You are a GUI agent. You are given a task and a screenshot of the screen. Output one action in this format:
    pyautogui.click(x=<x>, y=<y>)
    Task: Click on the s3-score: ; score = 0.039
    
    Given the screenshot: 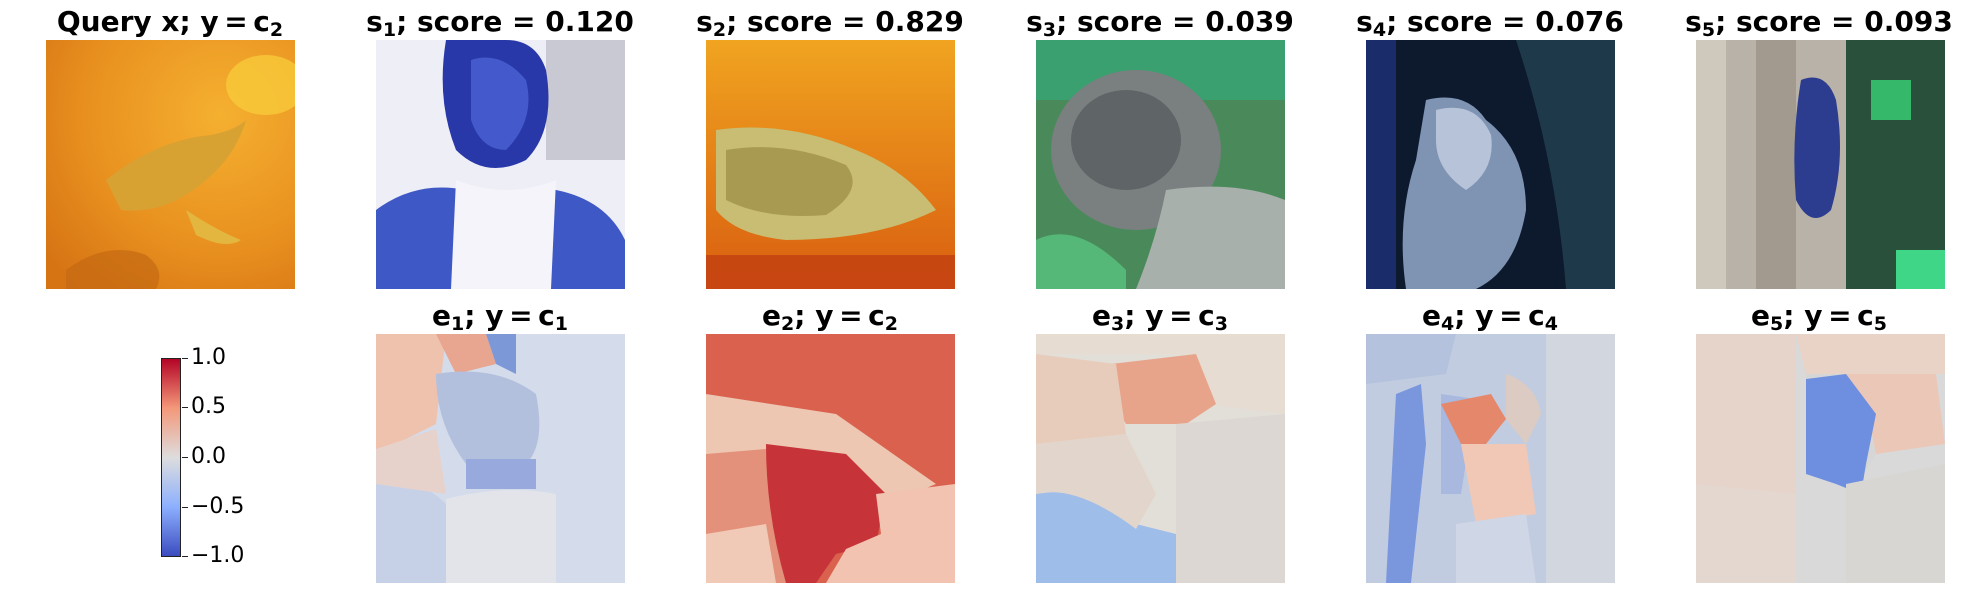 What is the action you would take?
    pyautogui.click(x=1175, y=21)
    